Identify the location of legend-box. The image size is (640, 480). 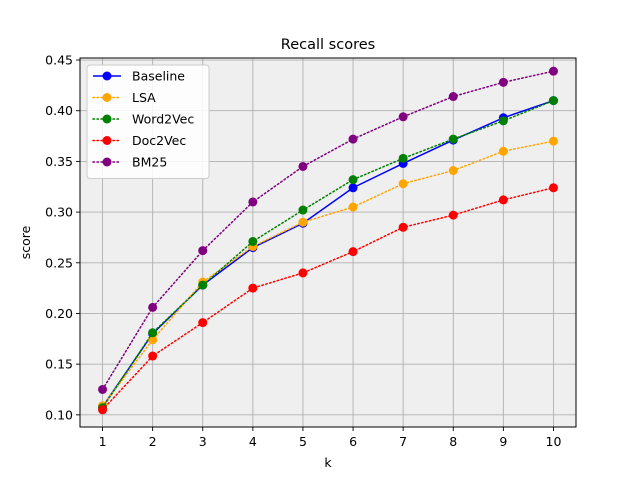
(148, 121).